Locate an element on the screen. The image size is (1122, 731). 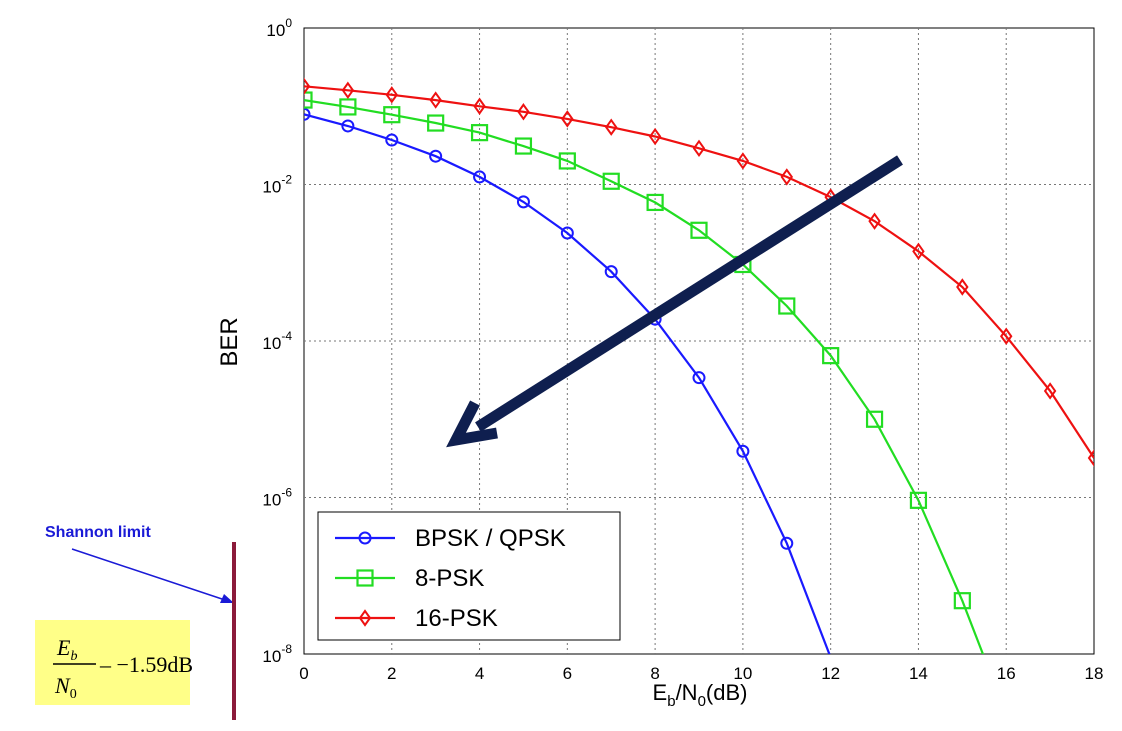
shannon-formula: Eb N0 – −1.59dB is located at coordinates (123, 668).